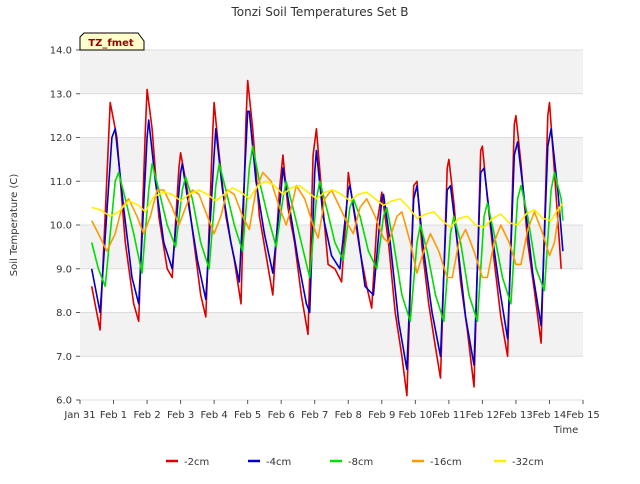 The width and height of the screenshot is (640, 484). Describe the element at coordinates (14, 225) in the screenshot. I see `y-axis-label: Soil Temperature (C)` at that location.